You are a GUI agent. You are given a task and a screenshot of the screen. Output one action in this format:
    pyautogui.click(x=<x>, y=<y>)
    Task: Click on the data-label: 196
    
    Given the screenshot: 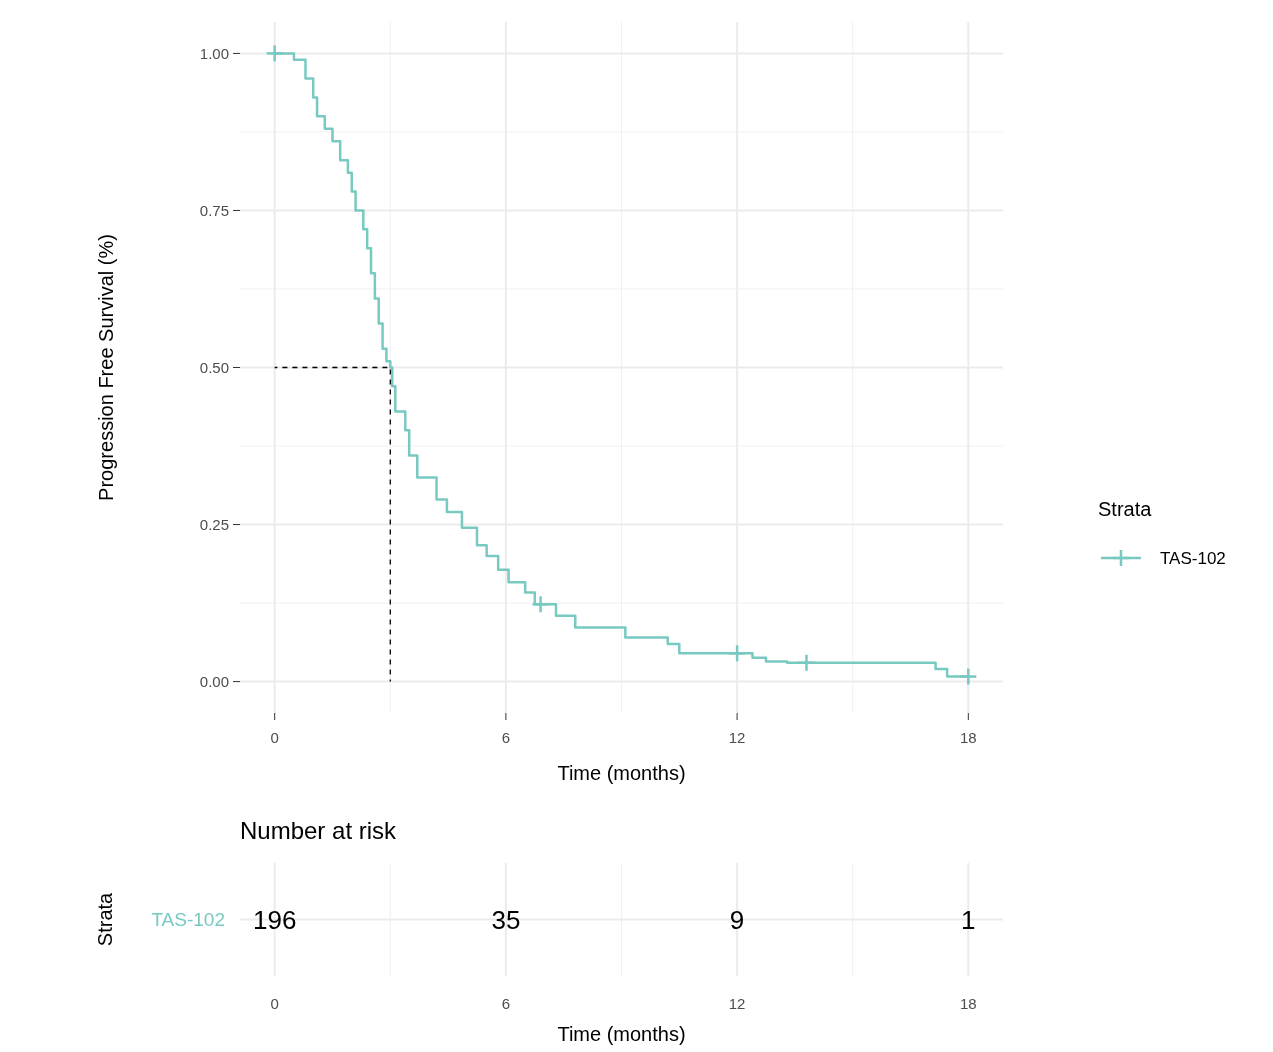 What is the action you would take?
    pyautogui.click(x=274, y=919)
    